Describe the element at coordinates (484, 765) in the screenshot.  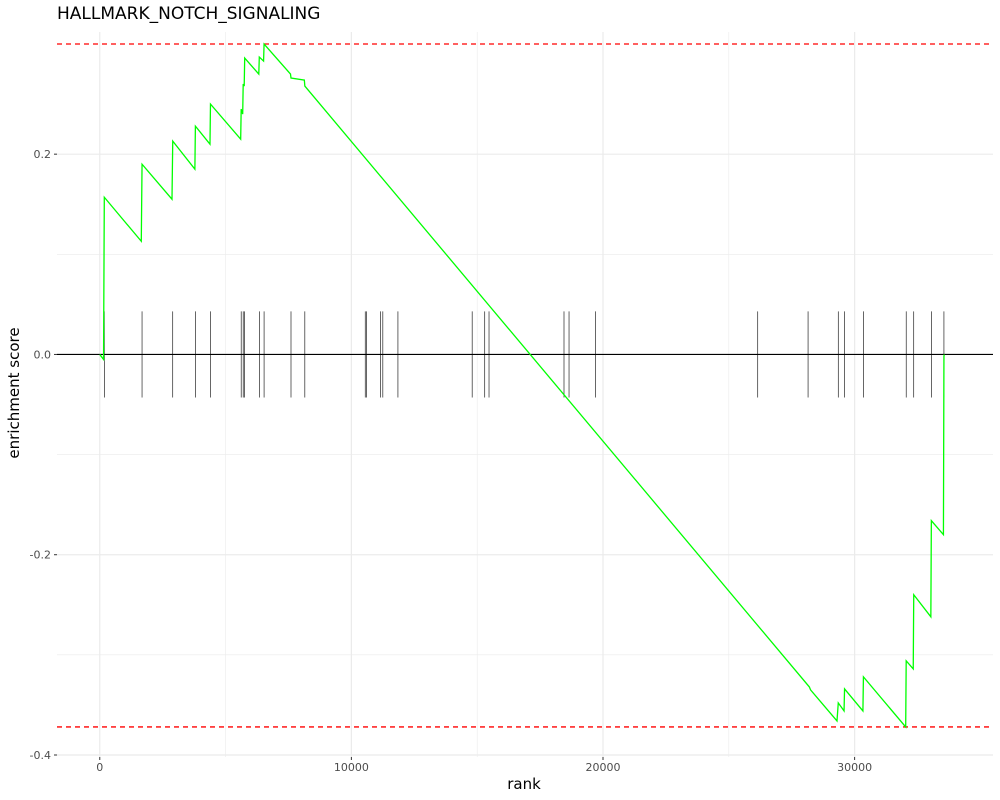
I see `x-axis: 0 10000 20000 30000` at that location.